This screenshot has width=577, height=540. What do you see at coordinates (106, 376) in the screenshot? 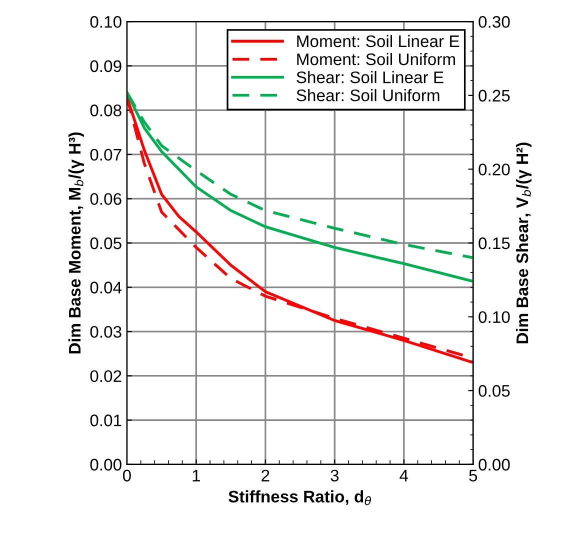
I see `y-tick-label: 0.02` at bounding box center [106, 376].